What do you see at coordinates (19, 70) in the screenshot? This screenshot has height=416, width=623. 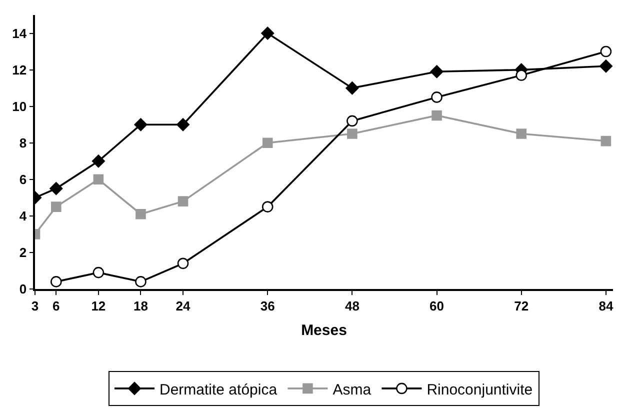 I see `y-tick-label: 12` at bounding box center [19, 70].